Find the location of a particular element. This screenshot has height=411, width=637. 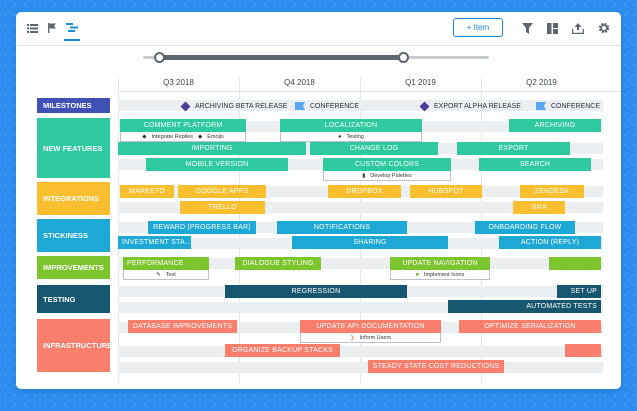

subtask-list: ◆ Integrate Replies ◆ Emojis is located at coordinates (183, 137).